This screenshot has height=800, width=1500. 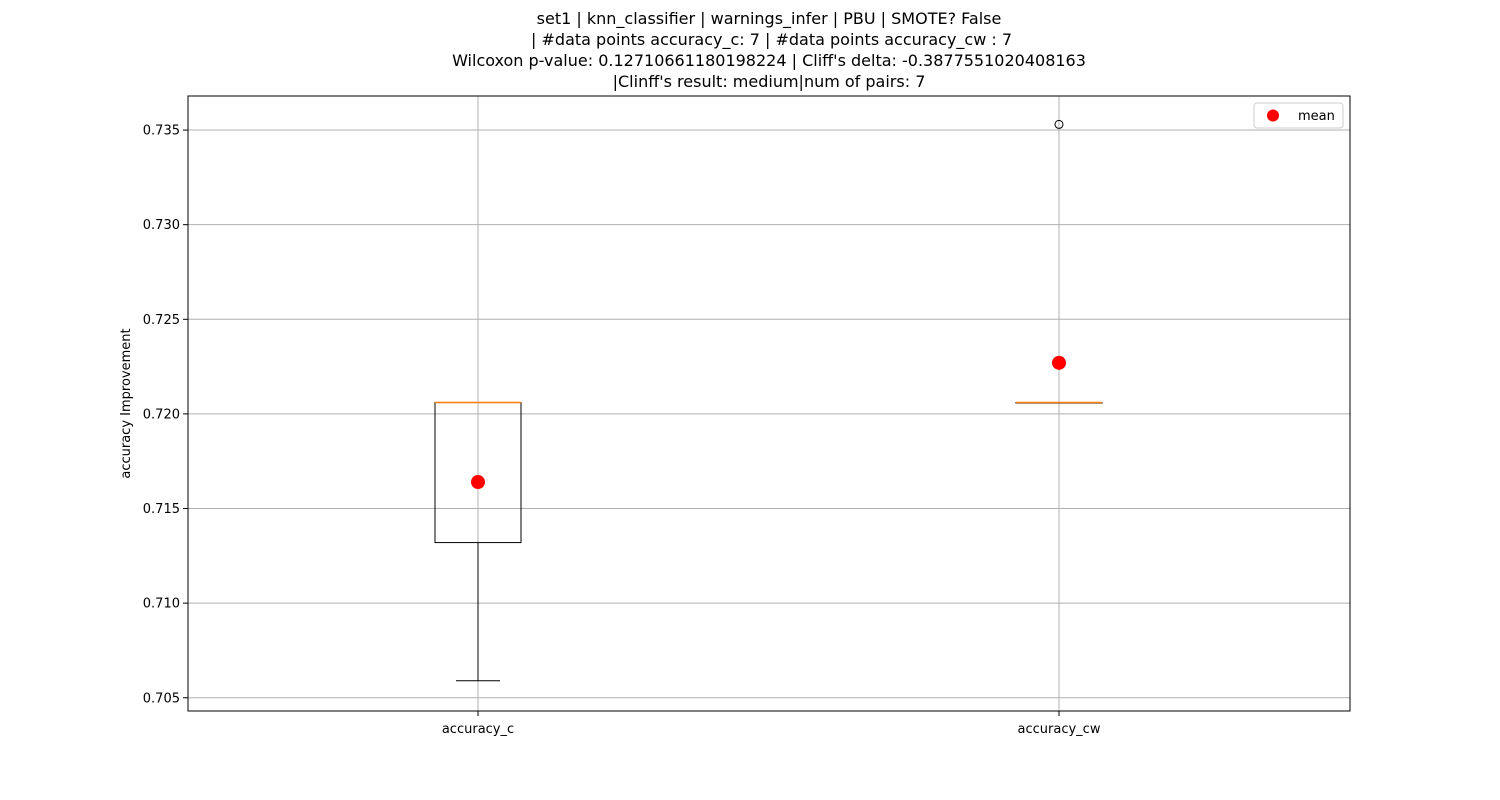 I want to click on y-tick-label: 0.720, so click(x=161, y=414).